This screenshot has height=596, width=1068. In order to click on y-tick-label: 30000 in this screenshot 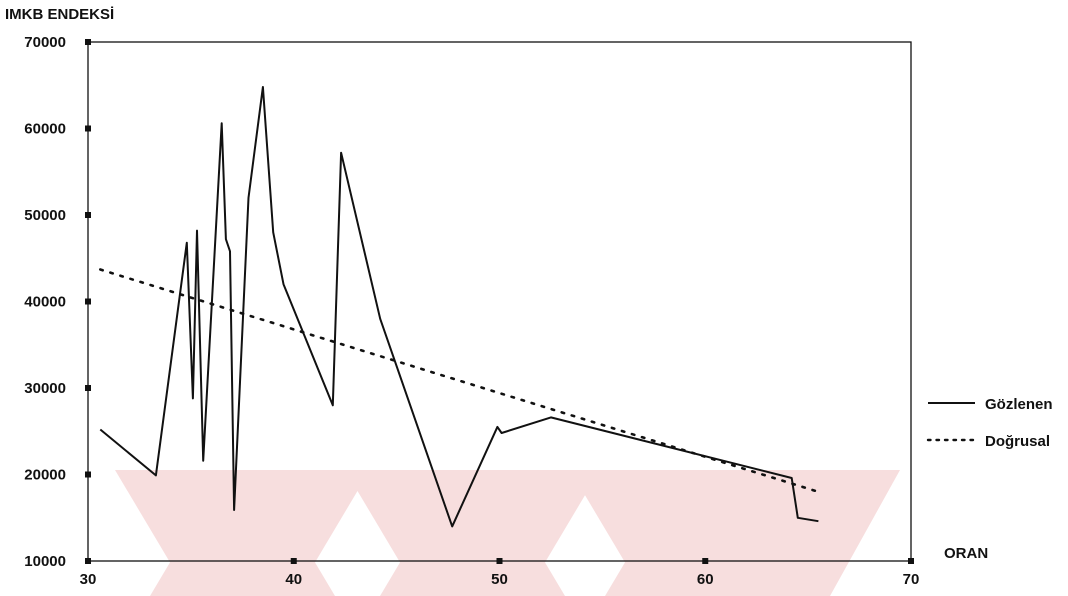, I will do `click(45, 388)`.